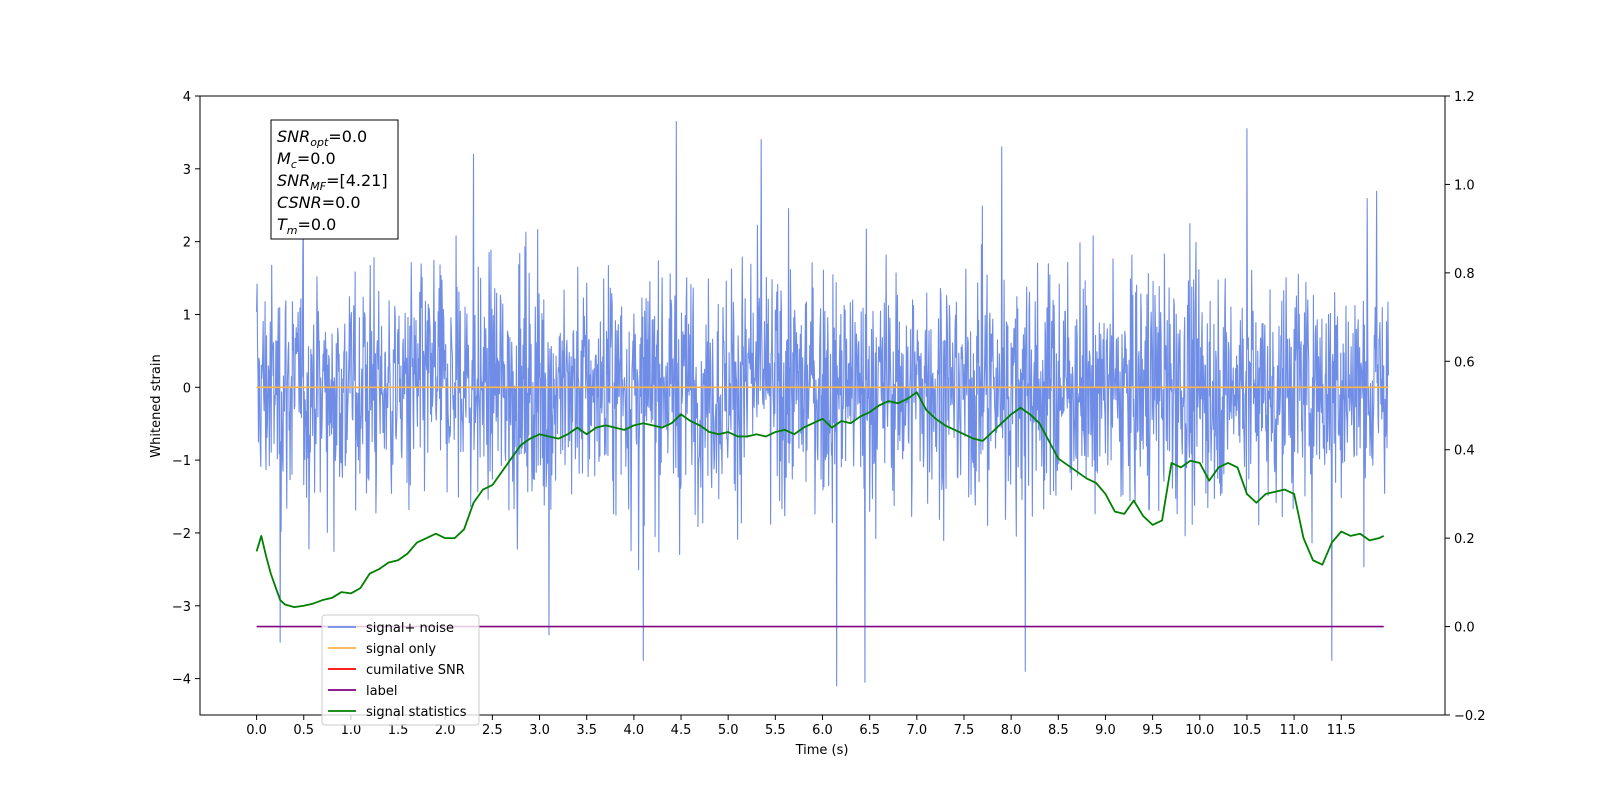  I want to click on x-tick-label: 10.5, so click(1246, 730).